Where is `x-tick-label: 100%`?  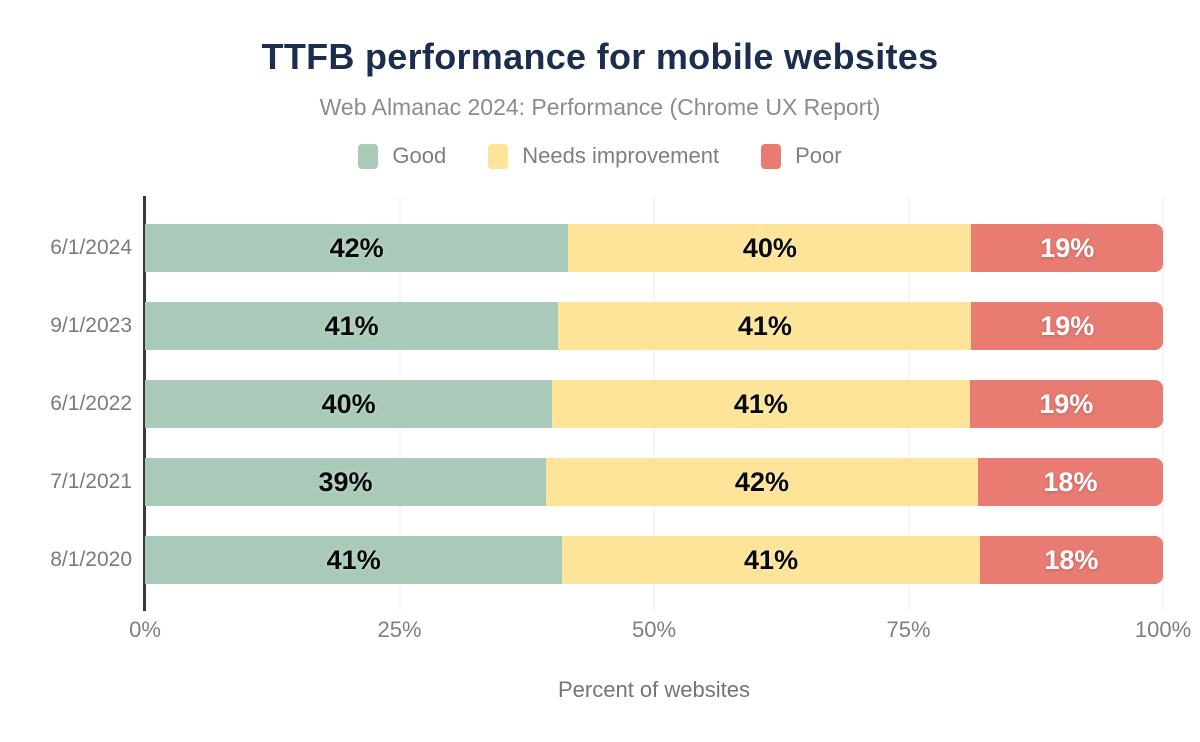 x-tick-label: 100% is located at coordinates (1163, 629).